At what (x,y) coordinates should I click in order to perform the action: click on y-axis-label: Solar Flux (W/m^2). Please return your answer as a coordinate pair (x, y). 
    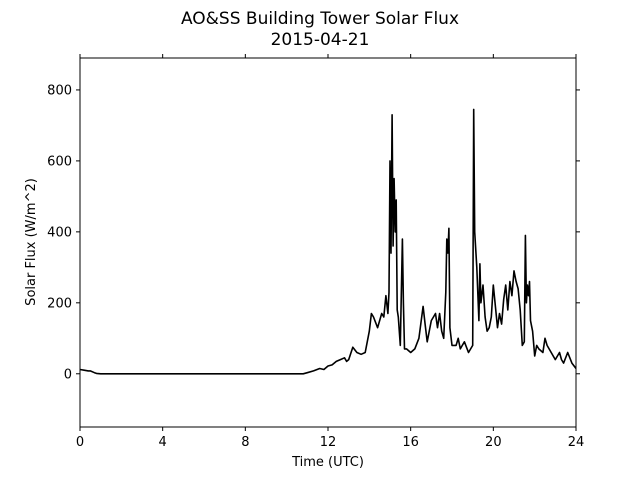
    Looking at the image, I should click on (31, 242).